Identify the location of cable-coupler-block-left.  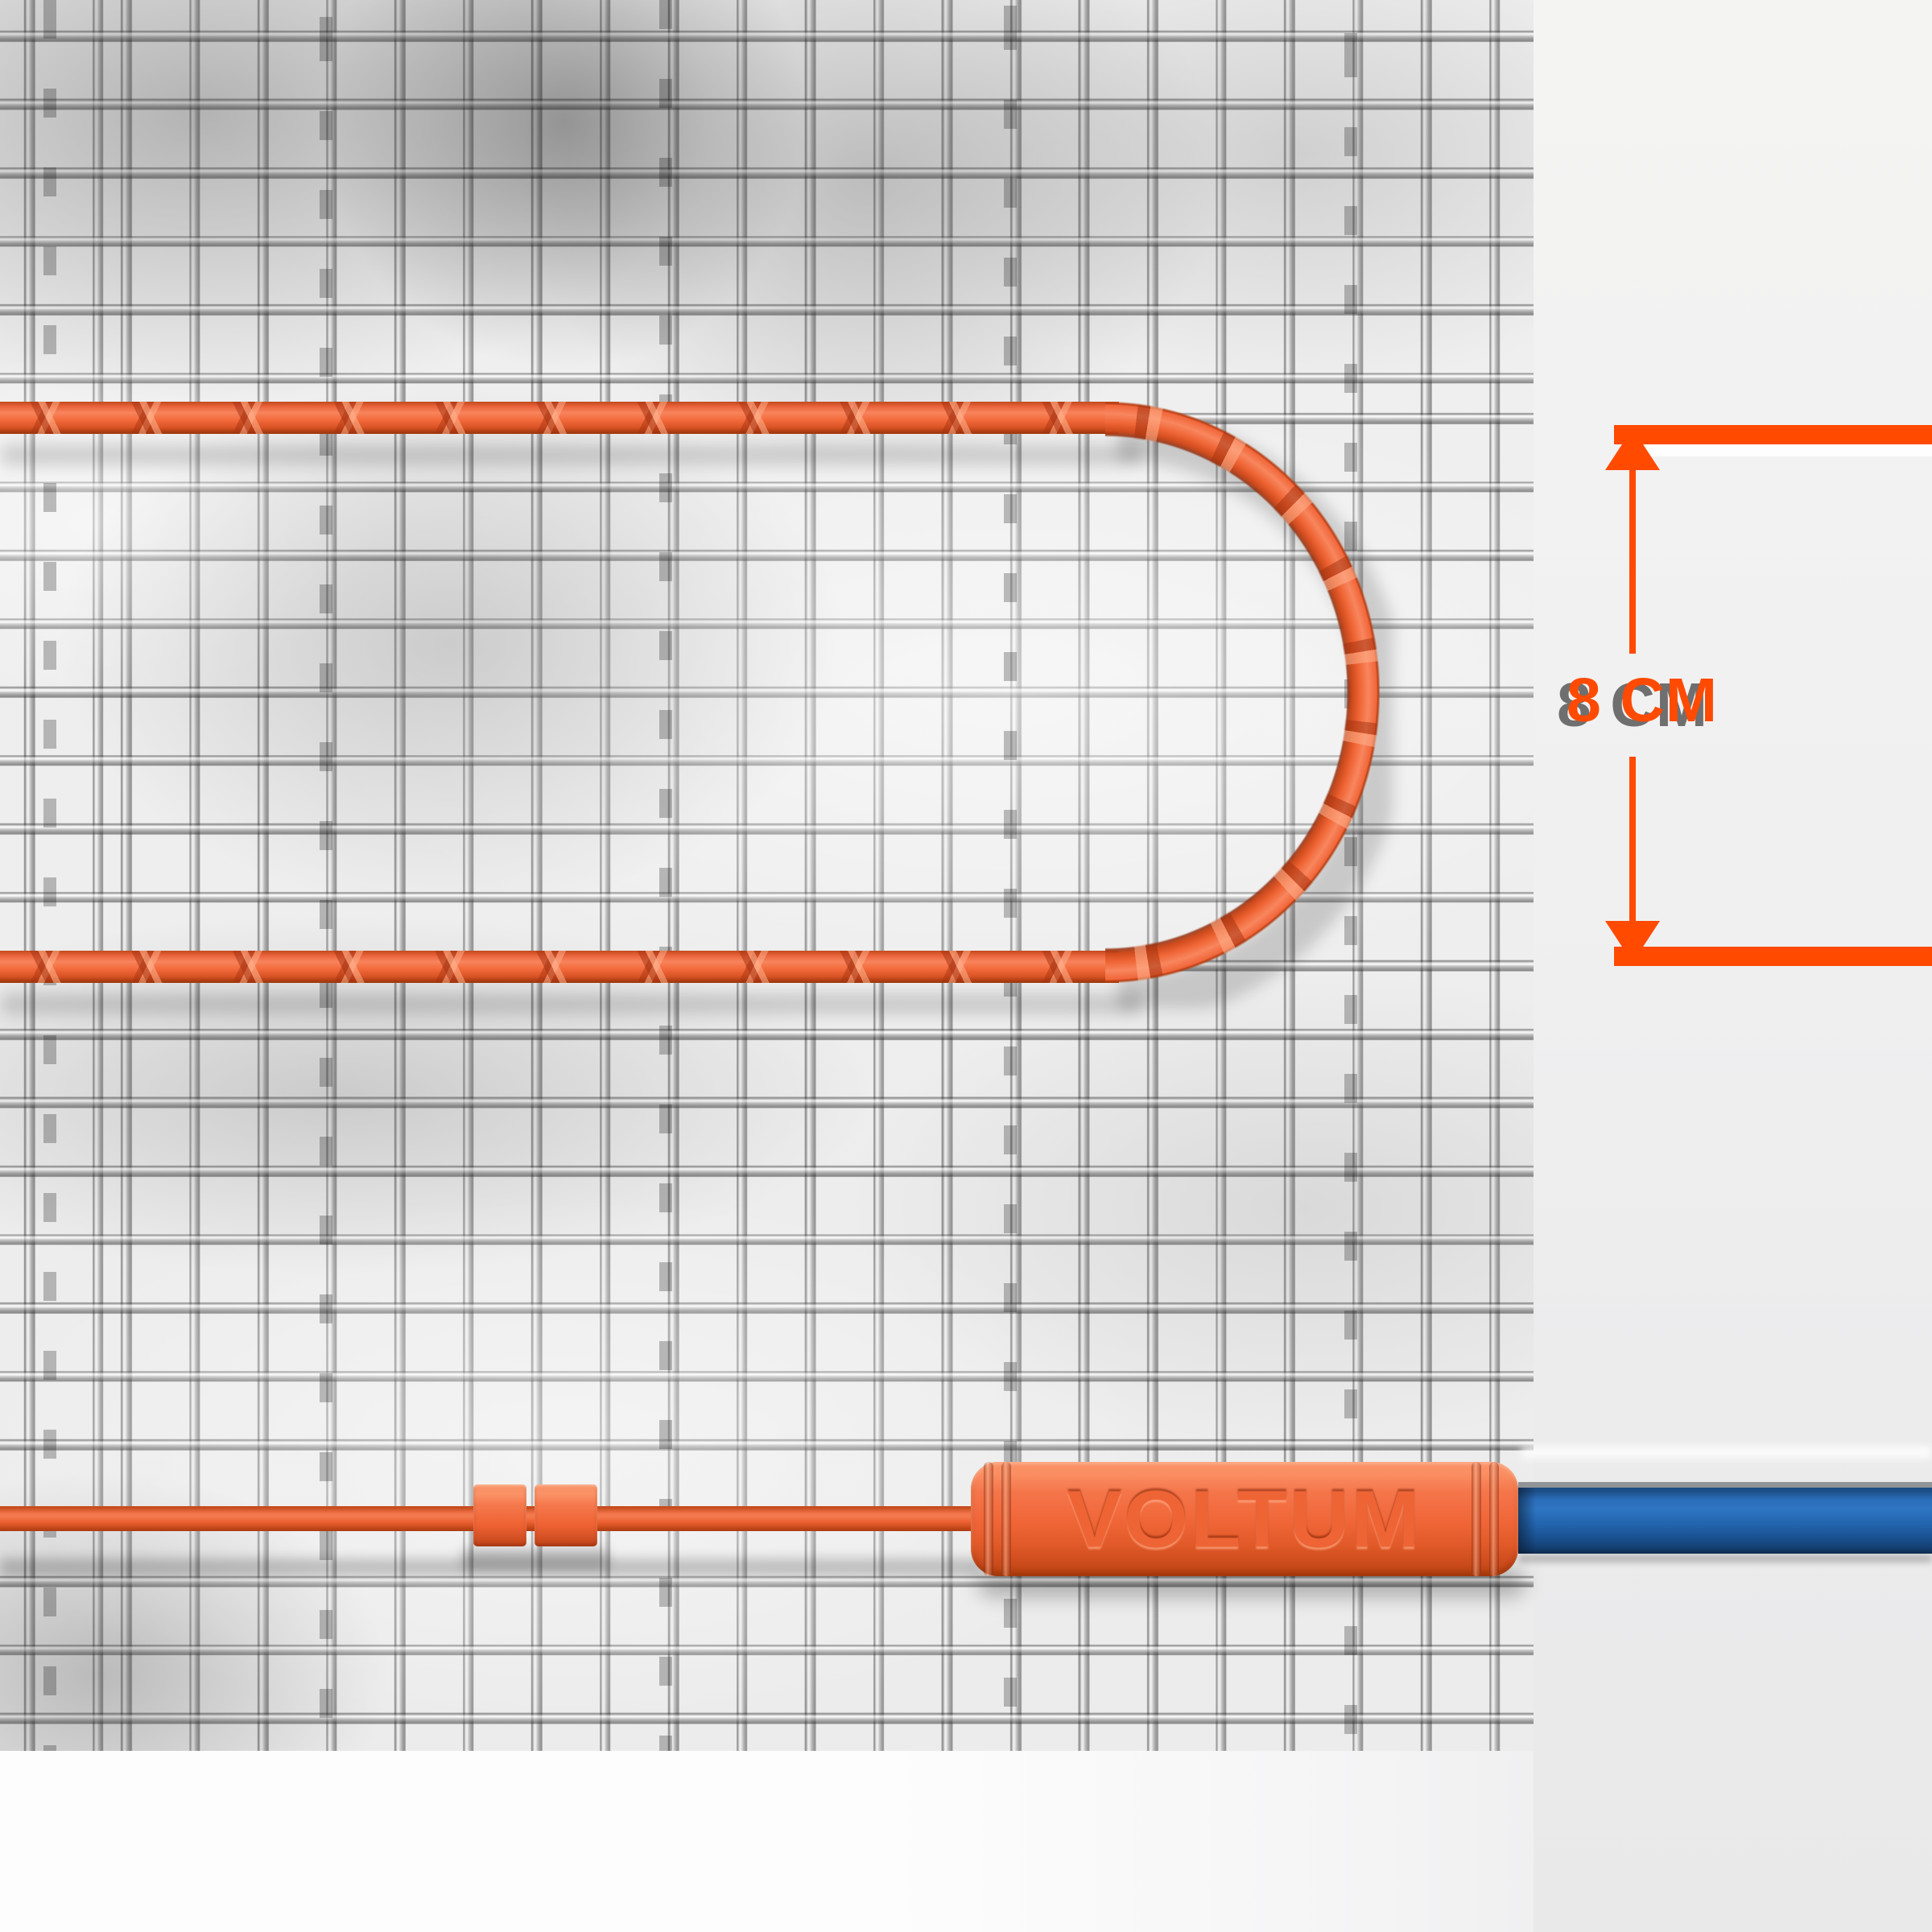
(499, 1515).